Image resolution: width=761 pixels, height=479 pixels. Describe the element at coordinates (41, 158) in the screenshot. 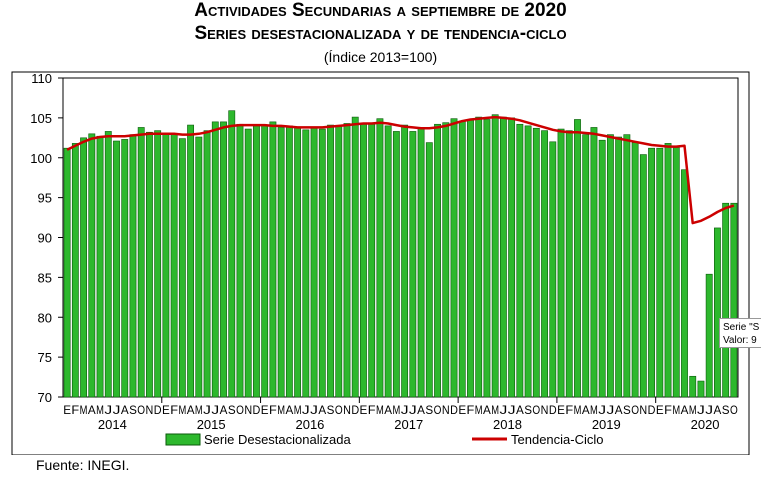

I see `y-tick-label: 100` at that location.